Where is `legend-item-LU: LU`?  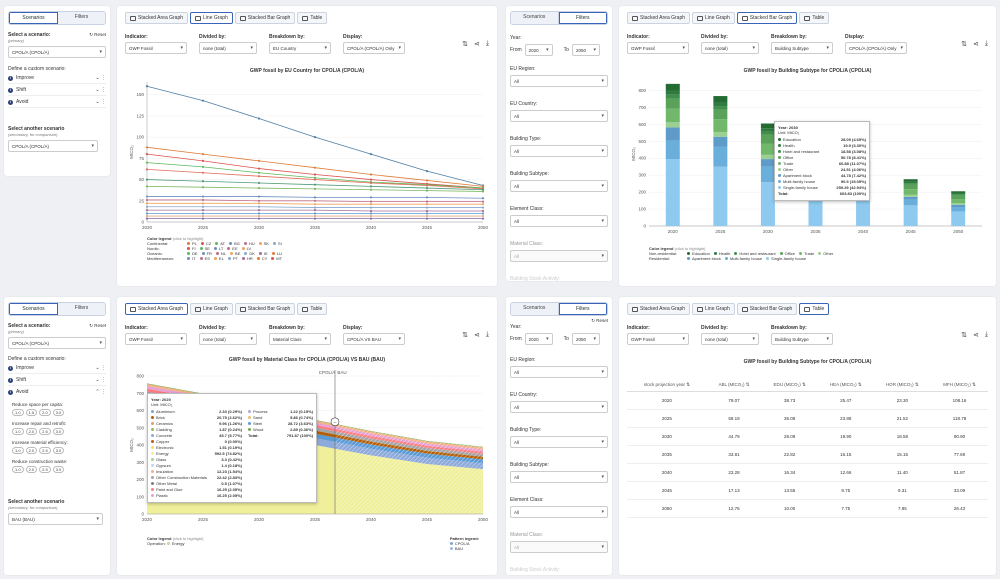 legend-item-LU: LU is located at coordinates (276, 253).